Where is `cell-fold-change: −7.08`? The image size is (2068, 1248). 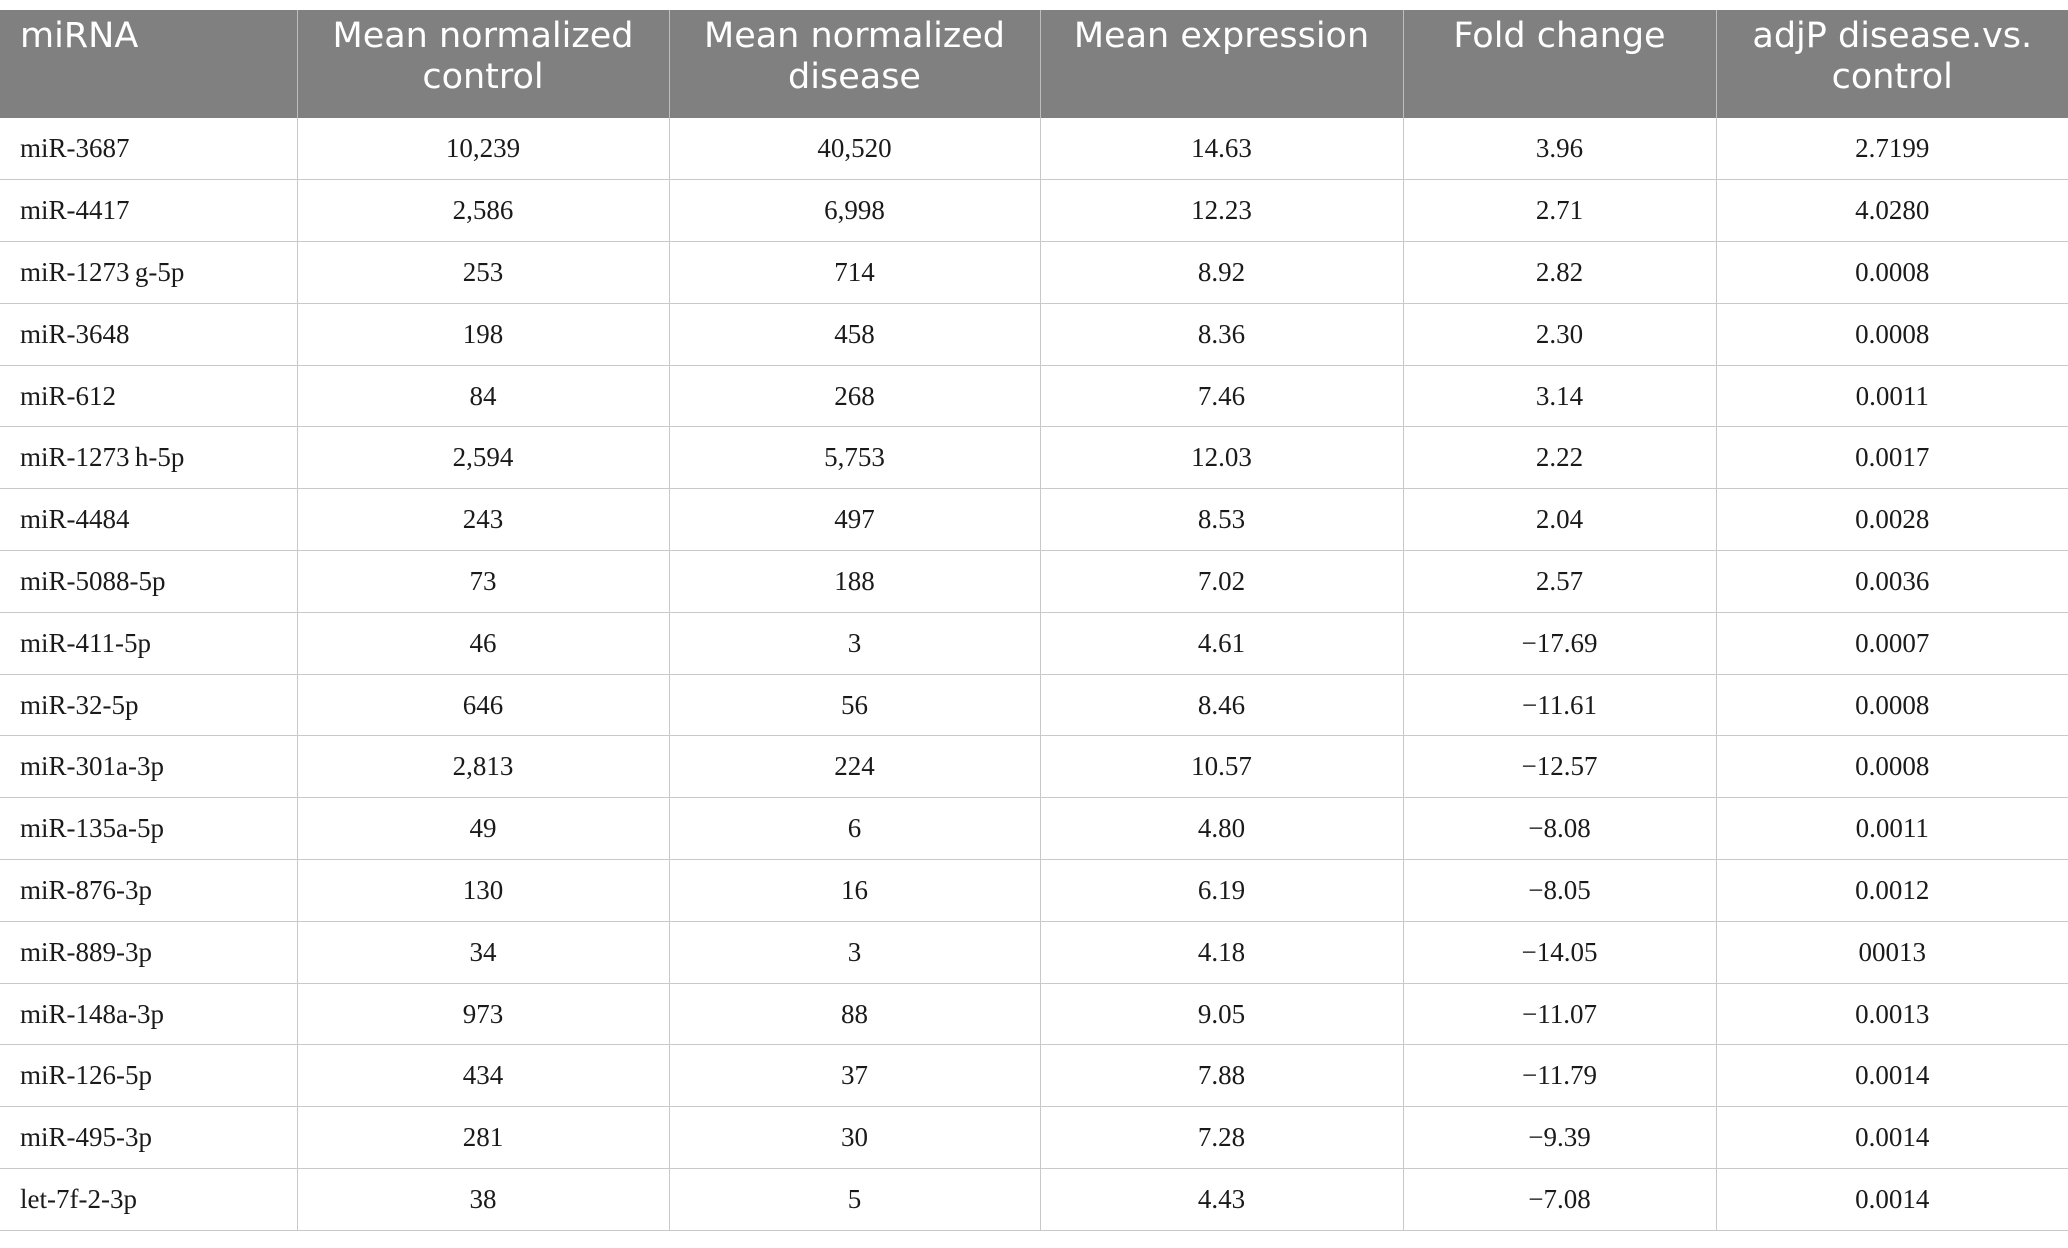 cell-fold-change: −7.08 is located at coordinates (1559, 1199).